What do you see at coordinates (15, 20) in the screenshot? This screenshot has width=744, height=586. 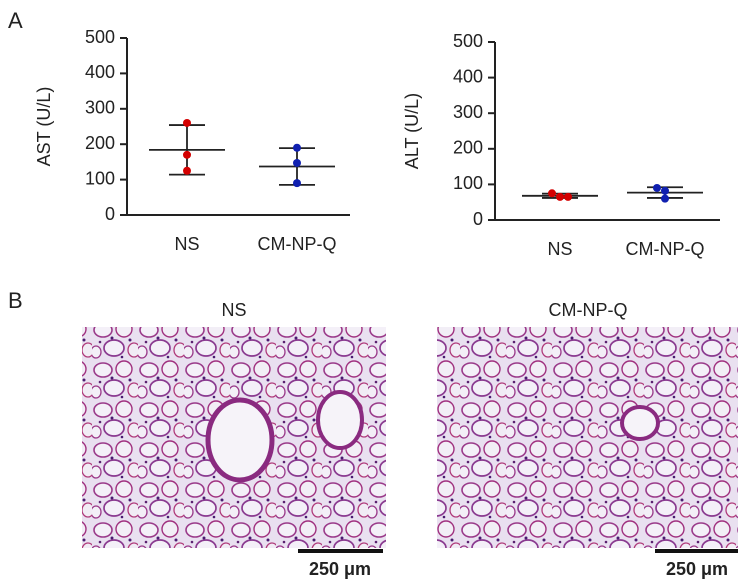 I see `panel-label: A` at bounding box center [15, 20].